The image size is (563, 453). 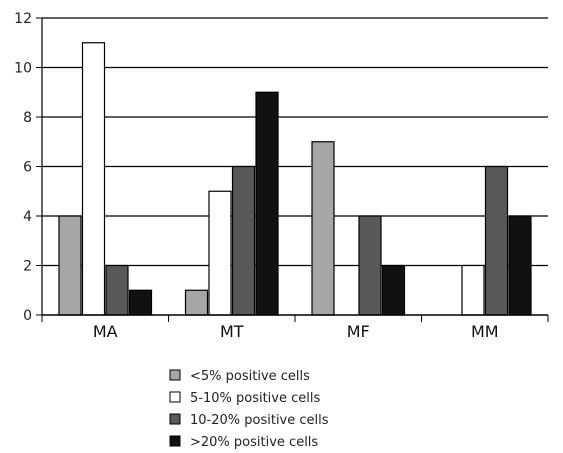 What do you see at coordinates (105, 331) in the screenshot?
I see `x-category-label: MA` at bounding box center [105, 331].